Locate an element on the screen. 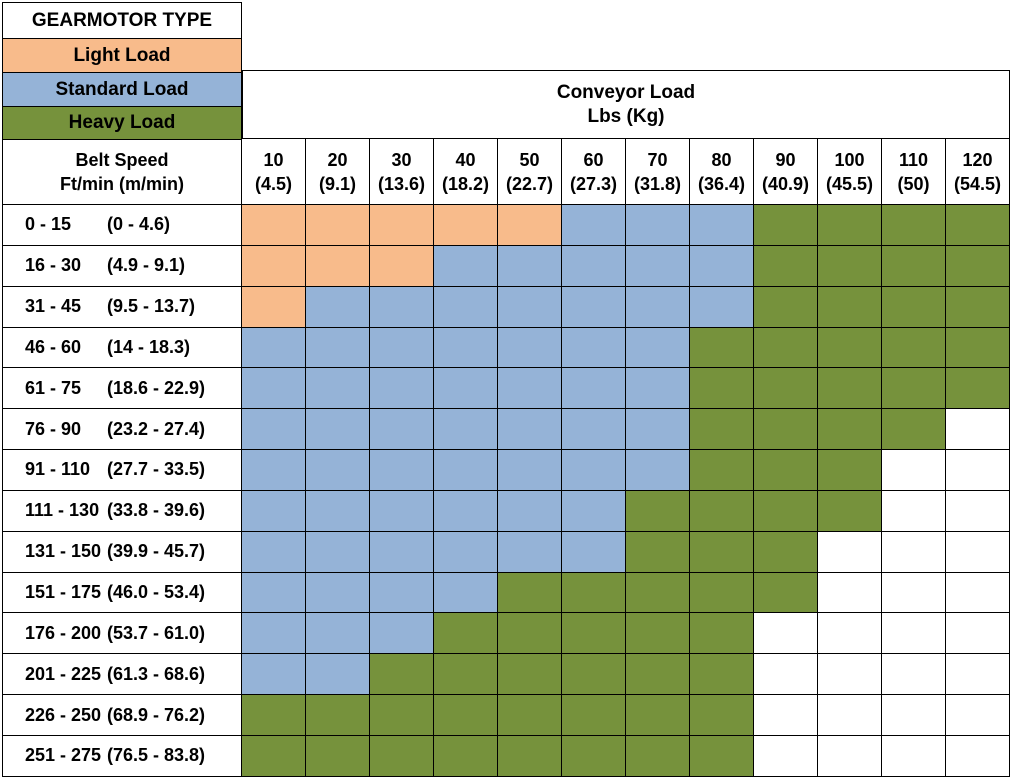  belt-speed-title: Belt Speed is located at coordinates (122, 160).